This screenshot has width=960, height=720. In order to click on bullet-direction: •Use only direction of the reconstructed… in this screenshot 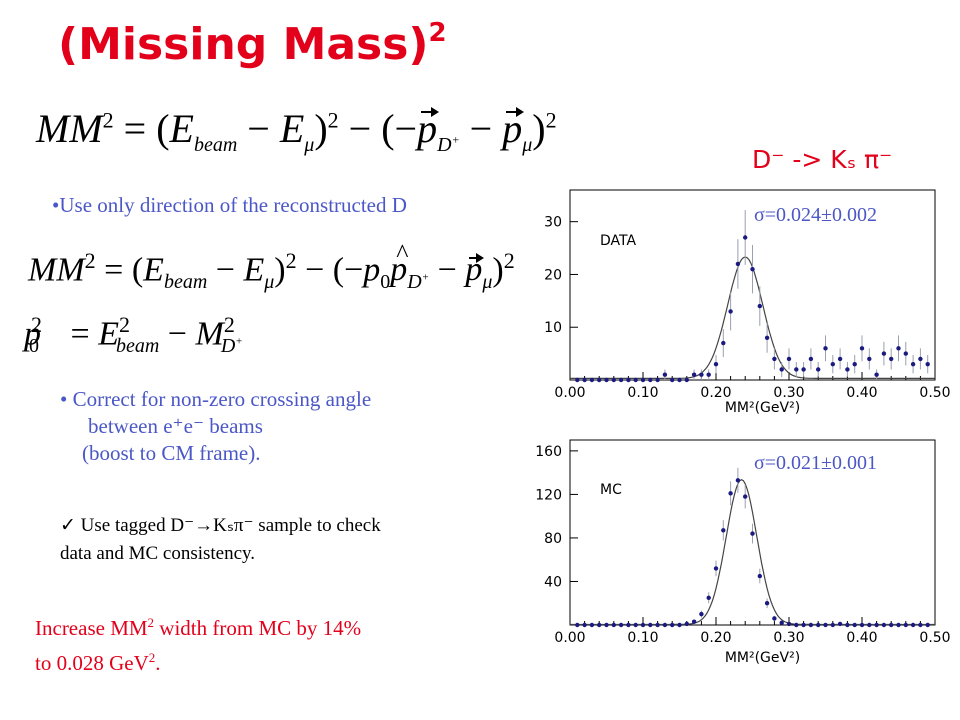, I will do `click(229, 205)`.